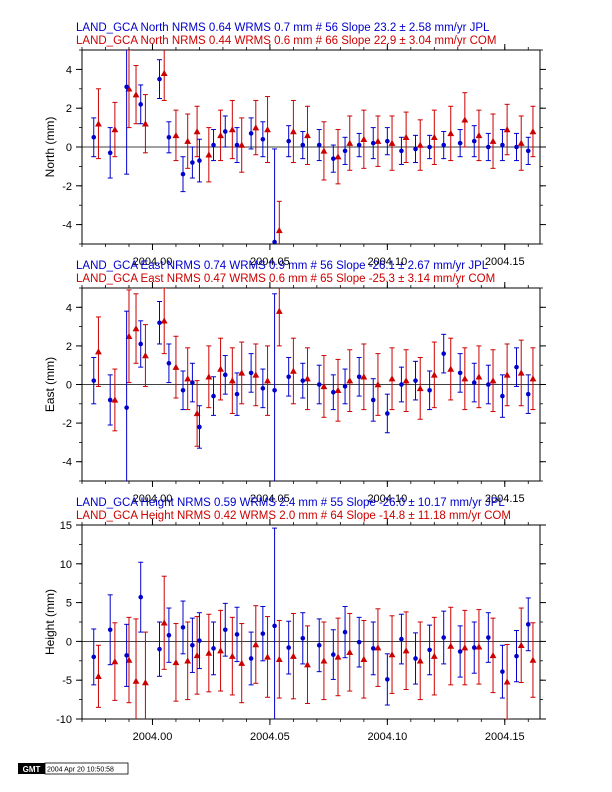  What do you see at coordinates (387, 262) in the screenshot?
I see `x-tick-label: 2004.10` at bounding box center [387, 262].